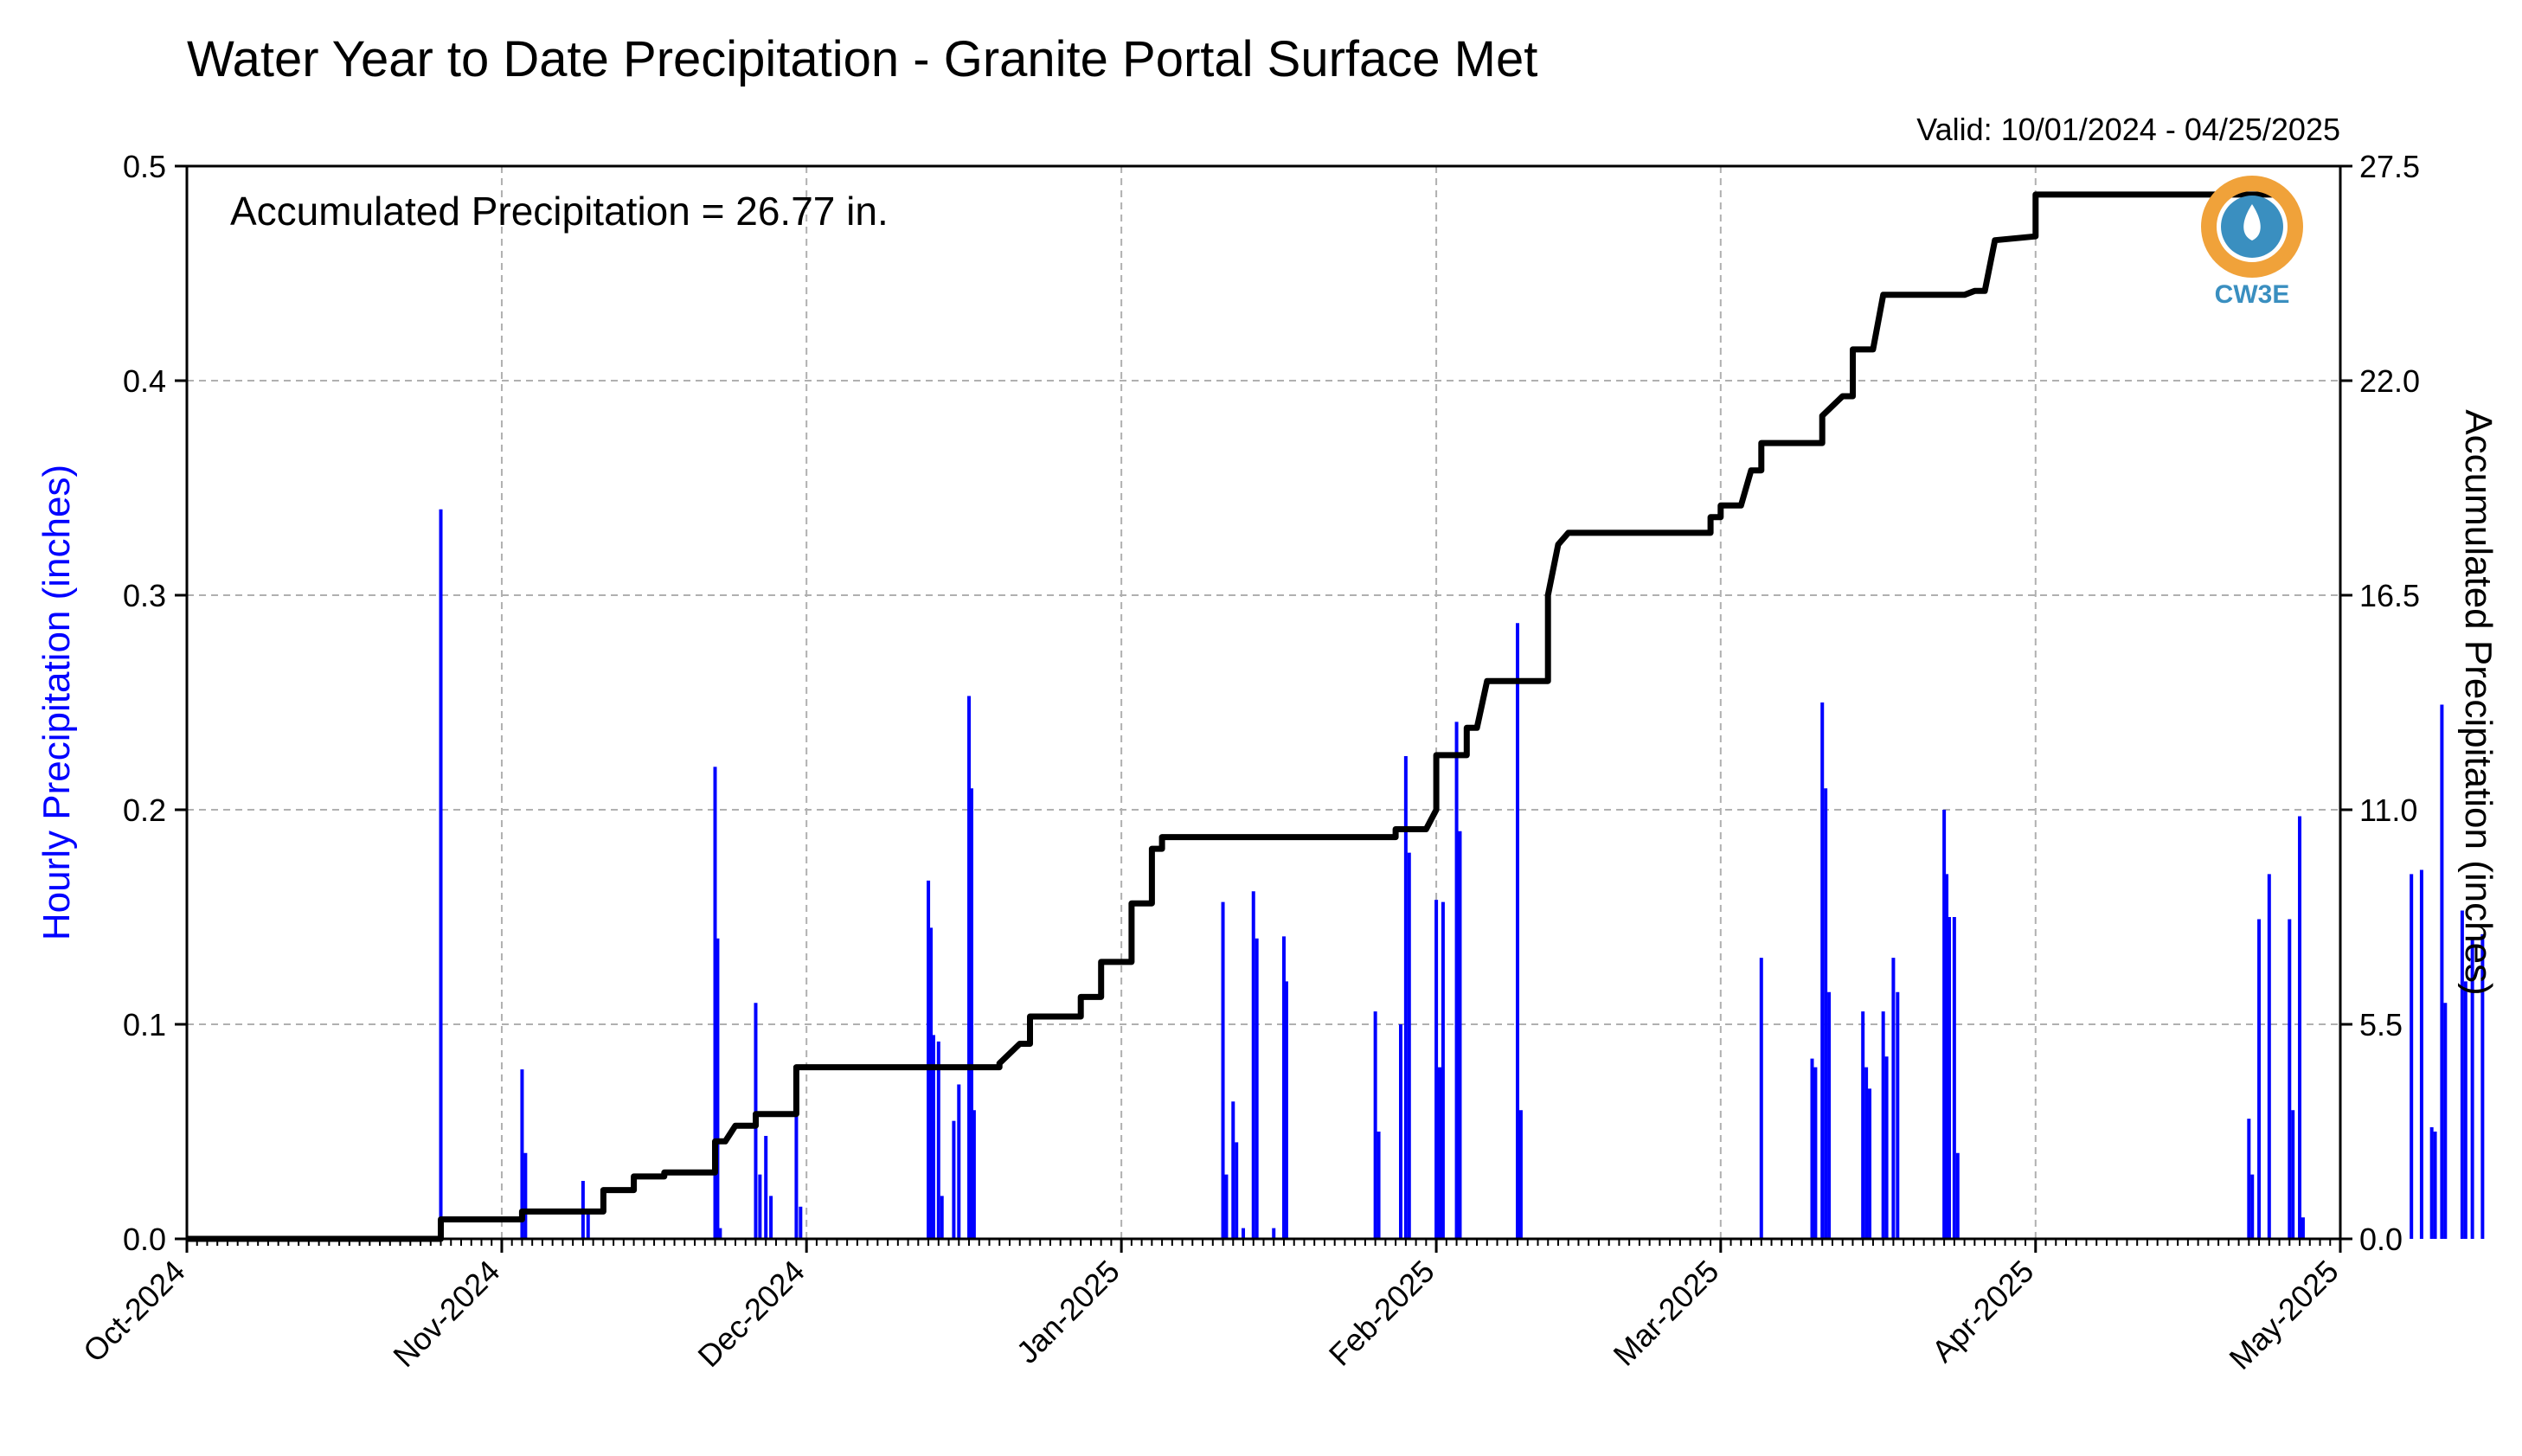  I want to click on x-tick-label: Mar-2025, so click(1666, 1313).